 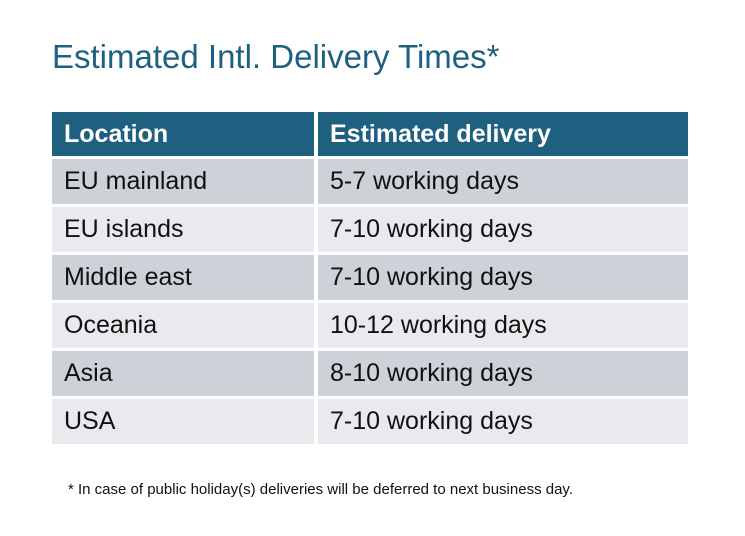 What do you see at coordinates (183, 325) in the screenshot?
I see `location-cell: Oceania` at bounding box center [183, 325].